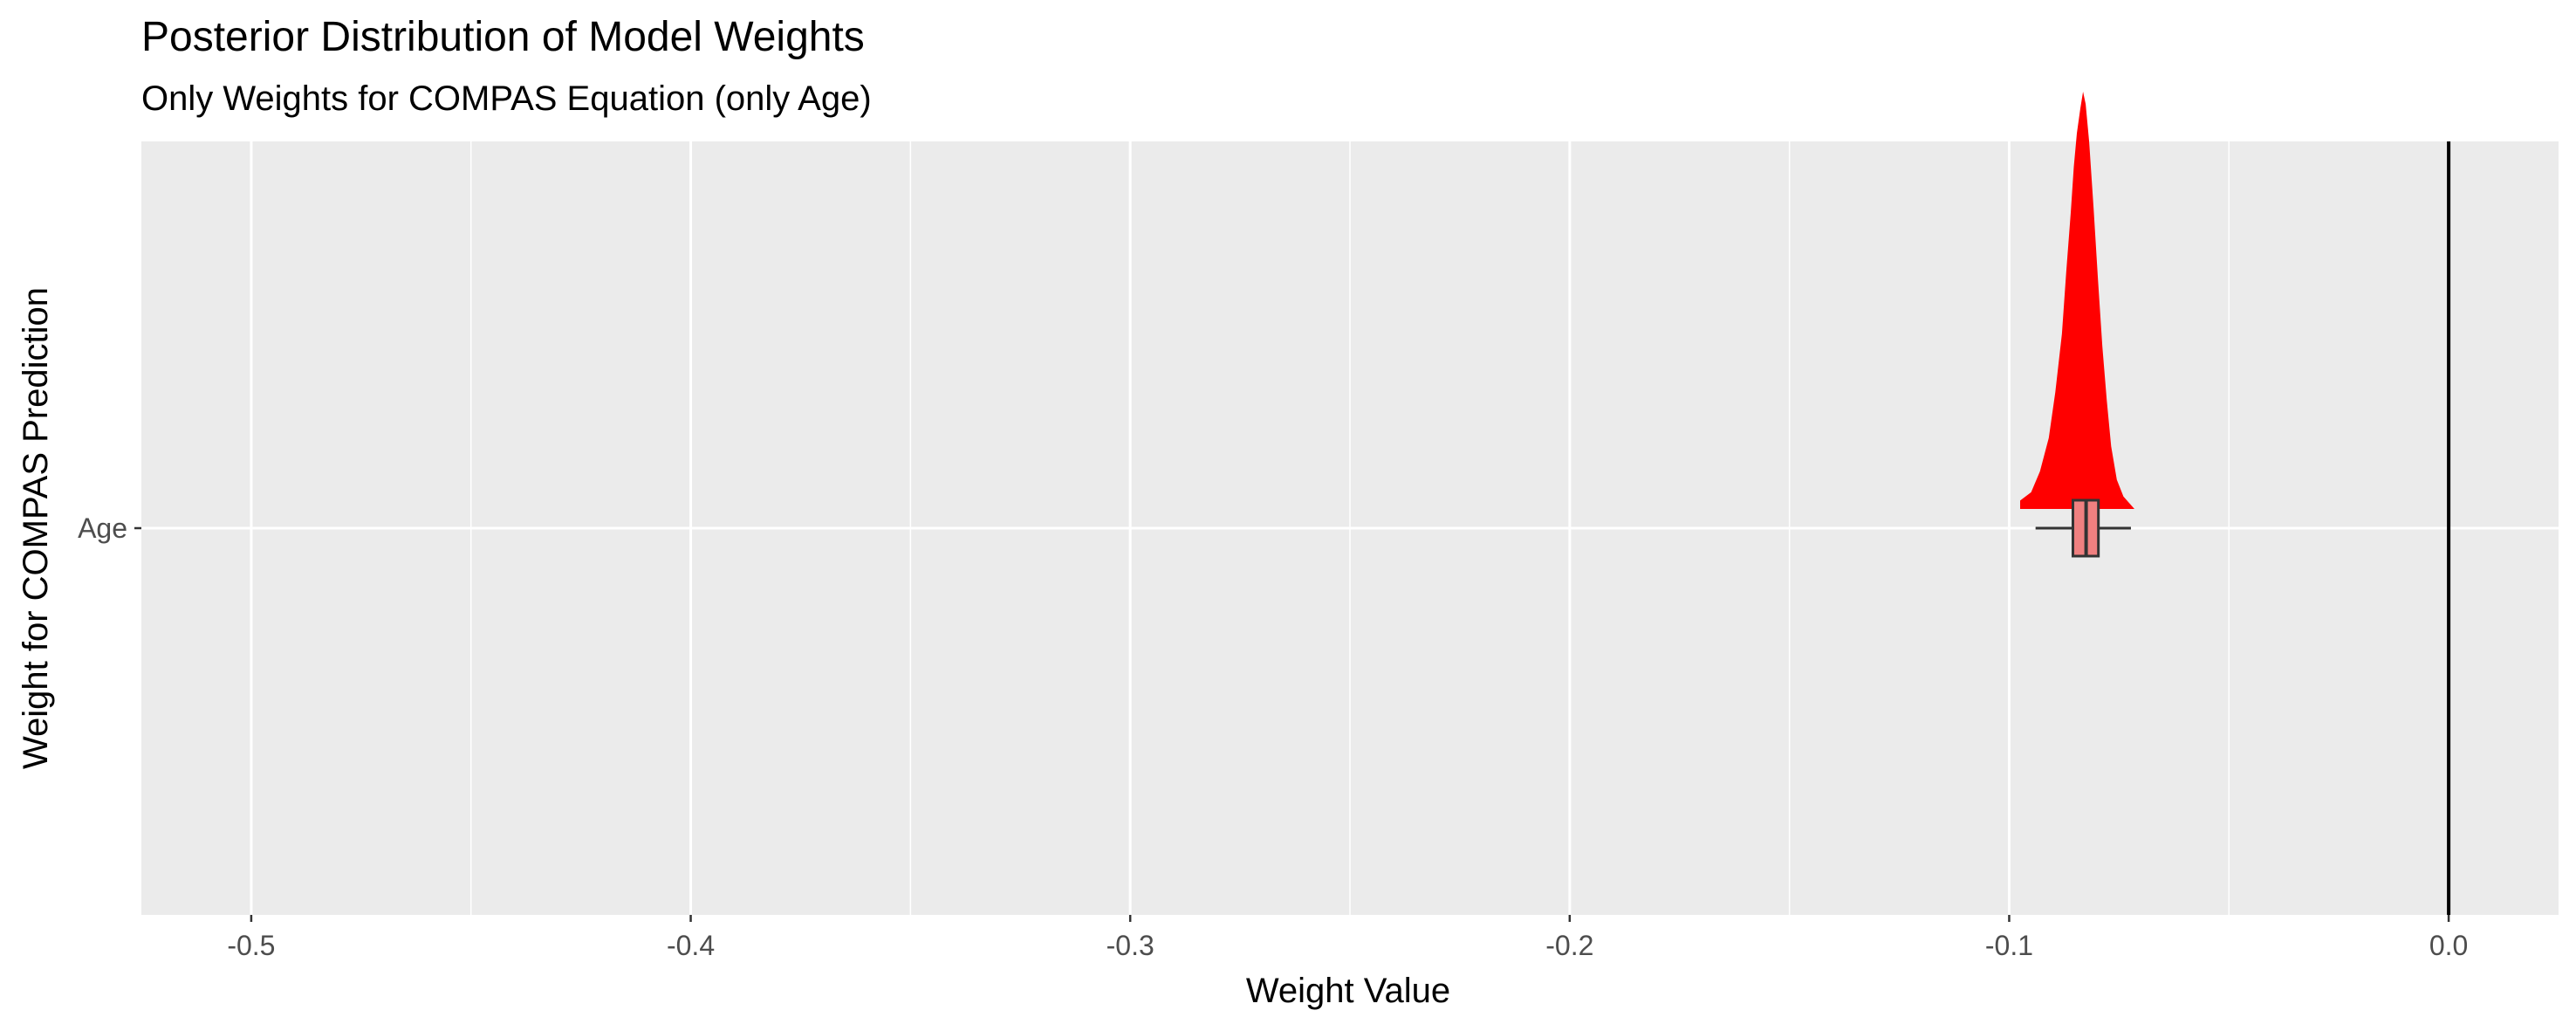  I want to click on y-tick-label: Age, so click(103, 528).